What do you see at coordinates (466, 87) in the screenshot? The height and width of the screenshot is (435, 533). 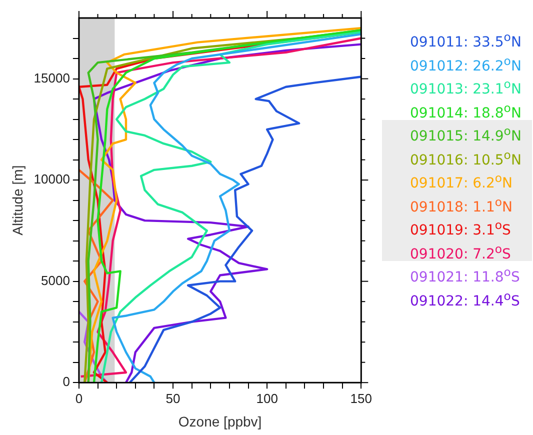 I see `text: 091013: 23.1$^{o}$N` at bounding box center [466, 87].